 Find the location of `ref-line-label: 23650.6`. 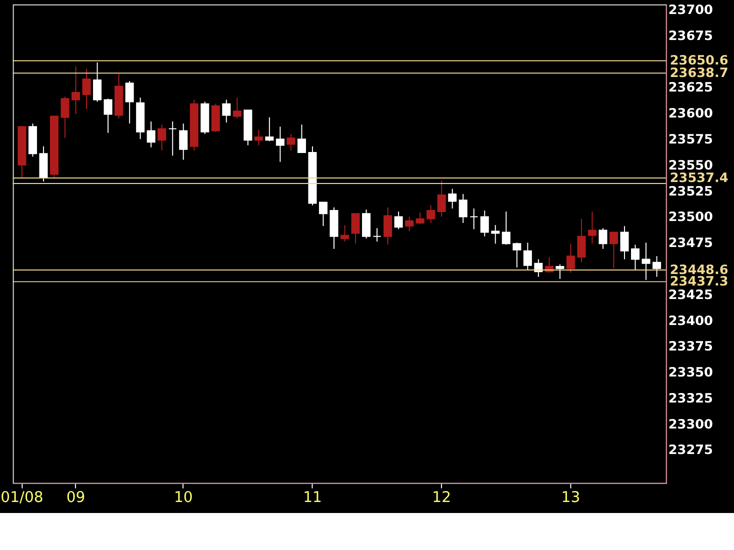

ref-line-label: 23650.6 is located at coordinates (699, 61).